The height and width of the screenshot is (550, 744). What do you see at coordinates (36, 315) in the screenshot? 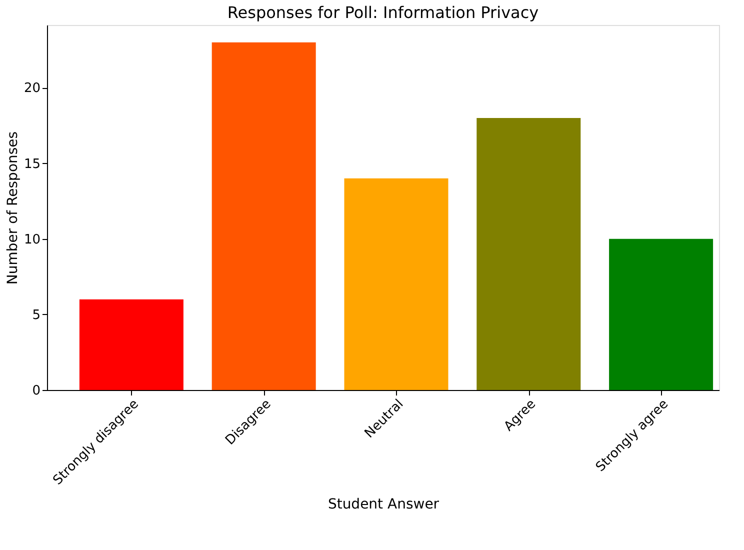
I see `y-tick-label: 5` at bounding box center [36, 315].